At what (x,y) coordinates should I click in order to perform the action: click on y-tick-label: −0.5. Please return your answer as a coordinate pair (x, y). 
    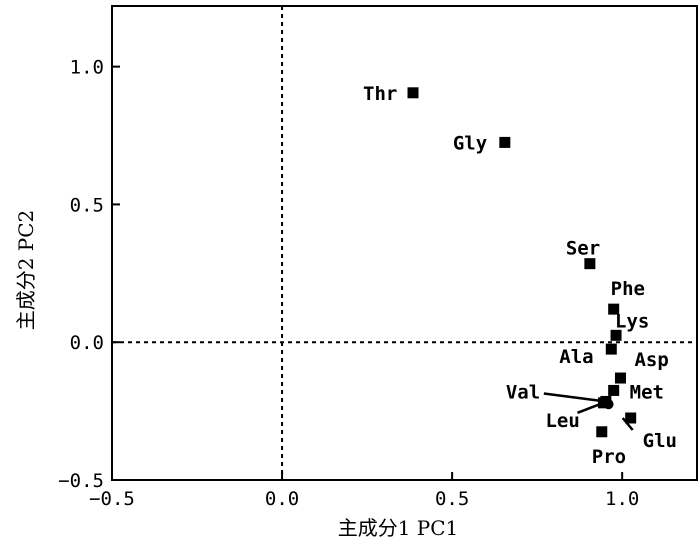
    Looking at the image, I should click on (81, 481).